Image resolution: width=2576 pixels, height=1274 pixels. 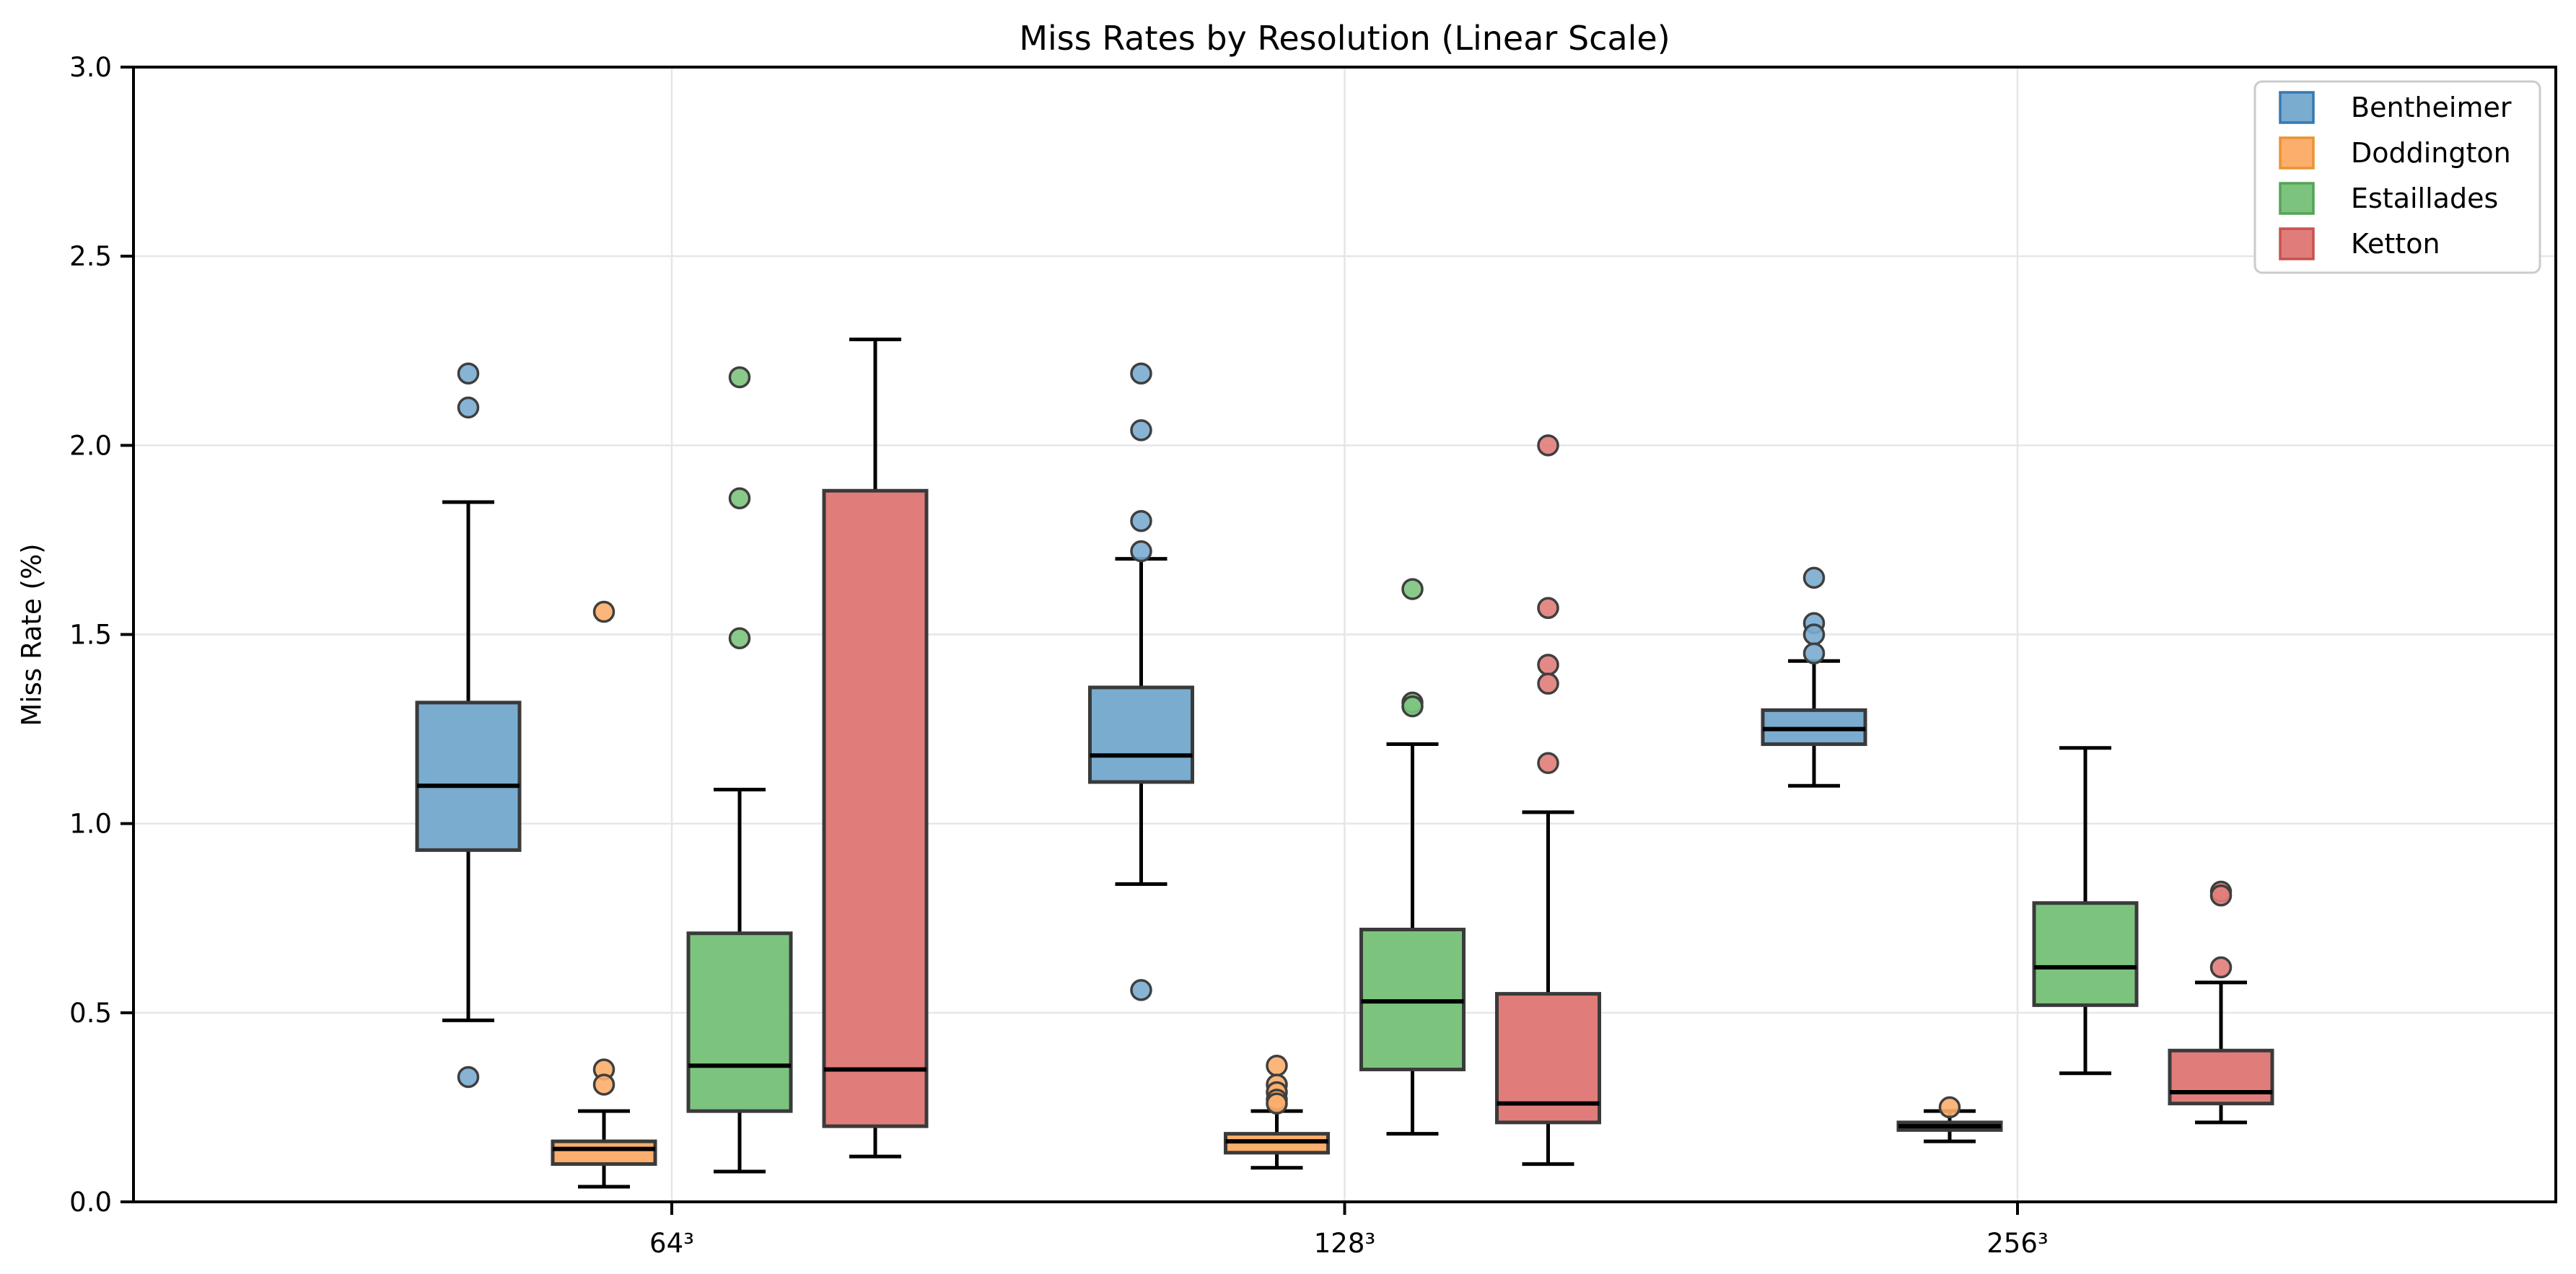 What do you see at coordinates (2431, 153) in the screenshot?
I see `legend-label-doddington: Doddington` at bounding box center [2431, 153].